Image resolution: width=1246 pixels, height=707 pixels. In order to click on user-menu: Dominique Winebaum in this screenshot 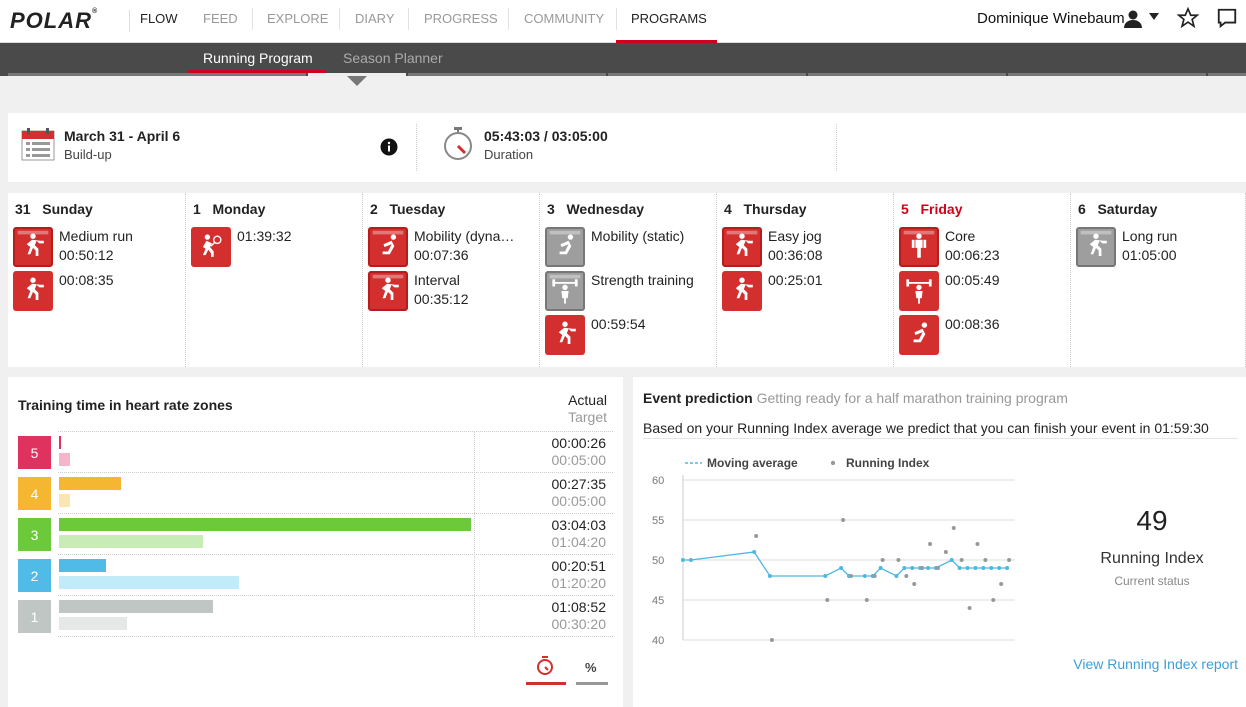, I will do `click(1051, 18)`.